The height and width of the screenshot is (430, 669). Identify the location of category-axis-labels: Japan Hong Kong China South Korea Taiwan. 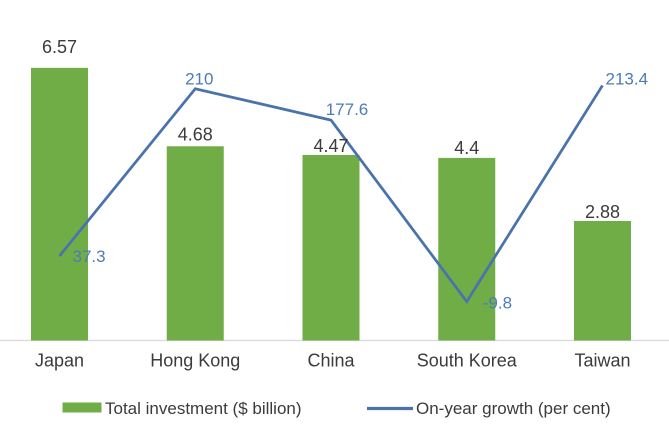
(333, 361).